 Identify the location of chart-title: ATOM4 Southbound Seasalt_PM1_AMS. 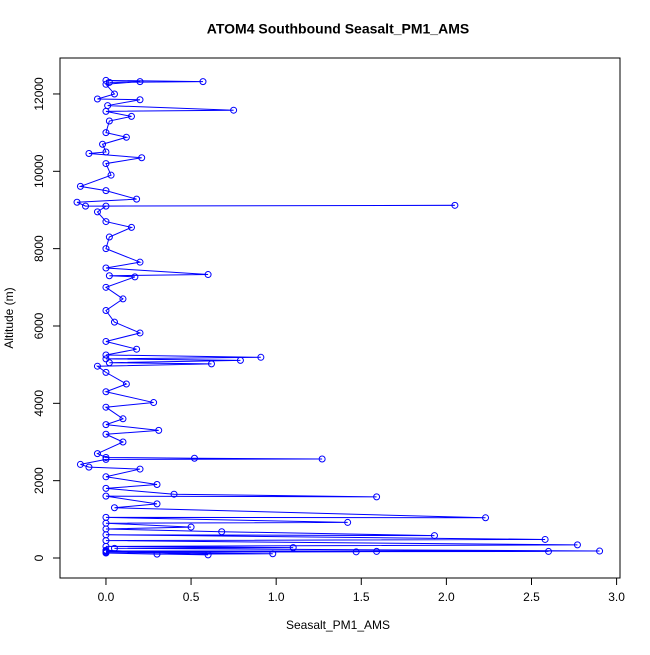
(338, 29).